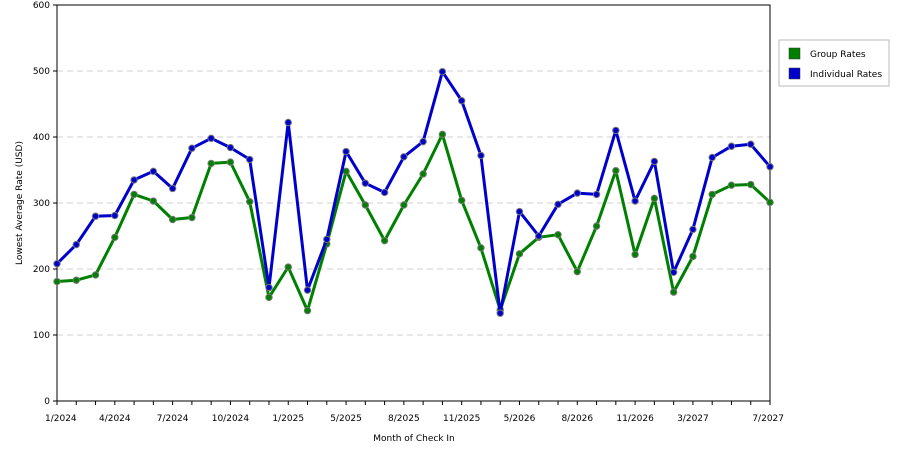 The width and height of the screenshot is (900, 450). What do you see at coordinates (61, 419) in the screenshot?
I see `x-tick-label: 1/2024` at bounding box center [61, 419].